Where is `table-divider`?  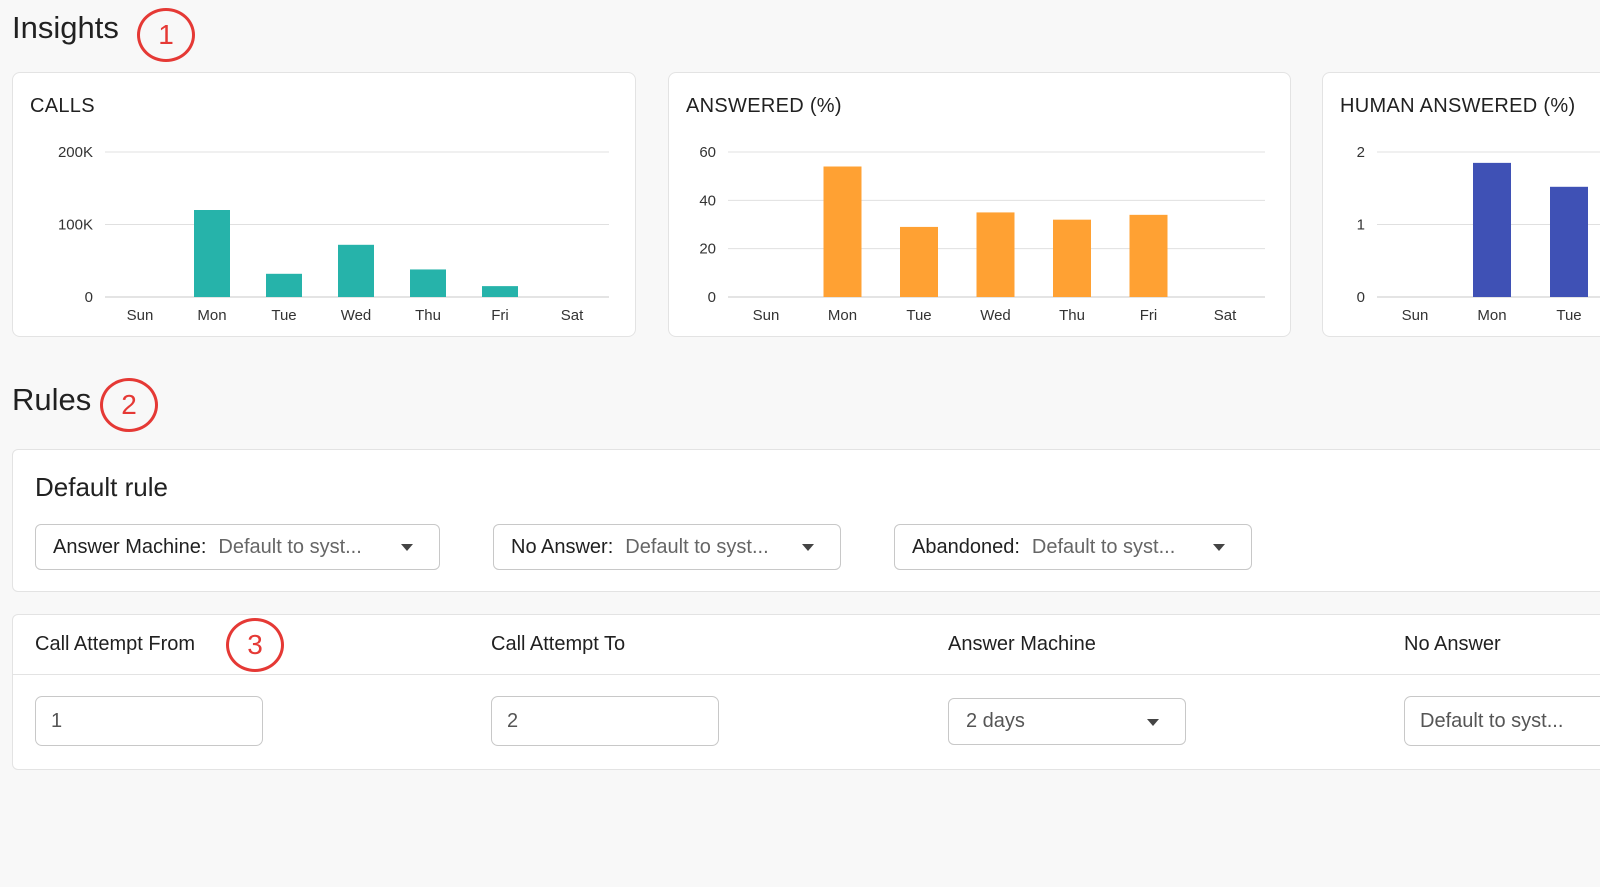 table-divider is located at coordinates (806, 674).